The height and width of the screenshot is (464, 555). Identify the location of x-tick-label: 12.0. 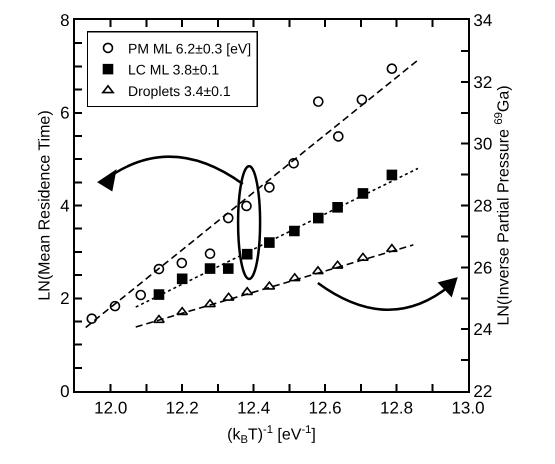
(111, 408).